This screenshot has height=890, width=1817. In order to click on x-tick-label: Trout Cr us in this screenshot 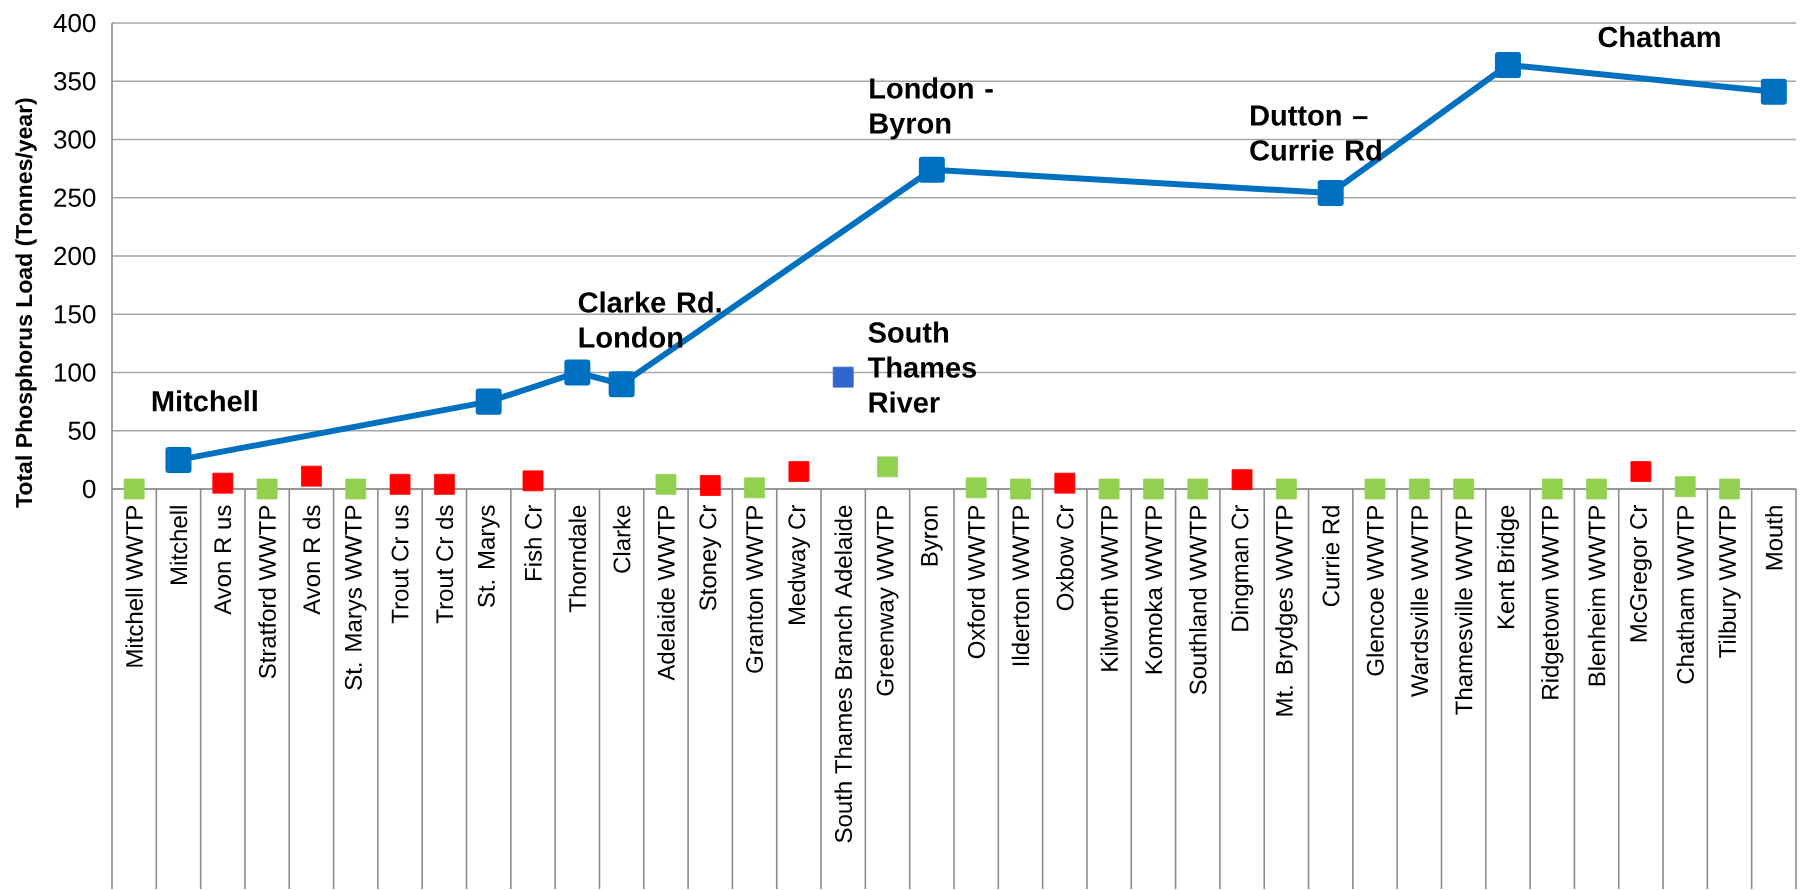, I will do `click(400, 564)`.